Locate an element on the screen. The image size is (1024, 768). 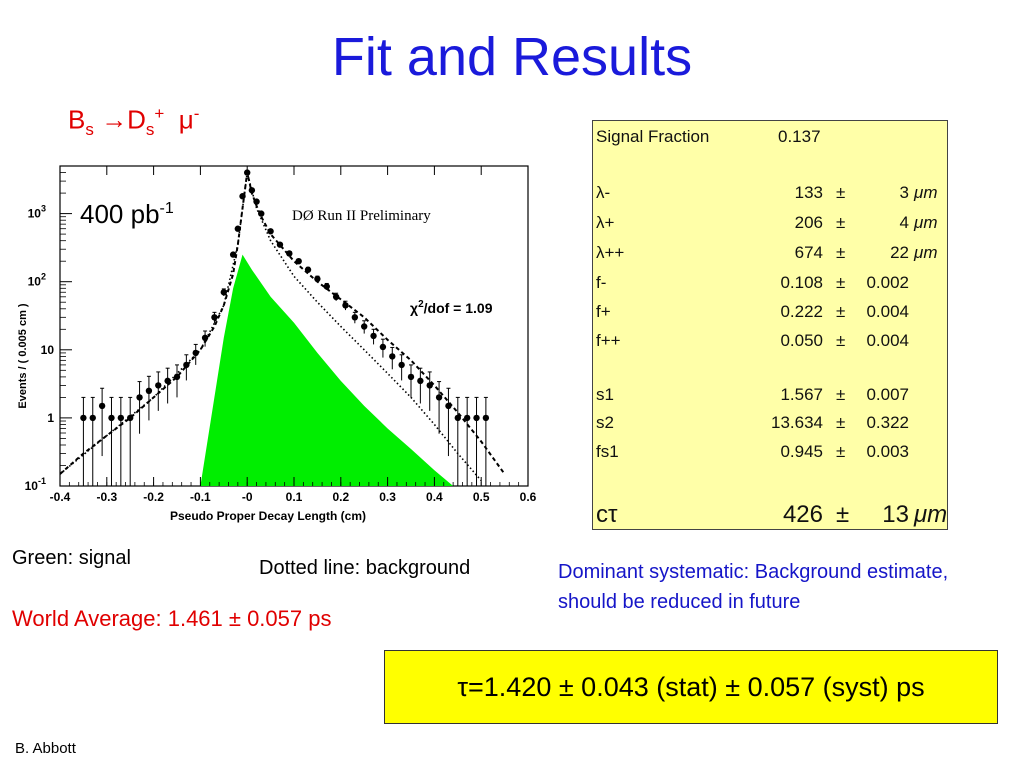
author: B. Abbott is located at coordinates (45, 748).